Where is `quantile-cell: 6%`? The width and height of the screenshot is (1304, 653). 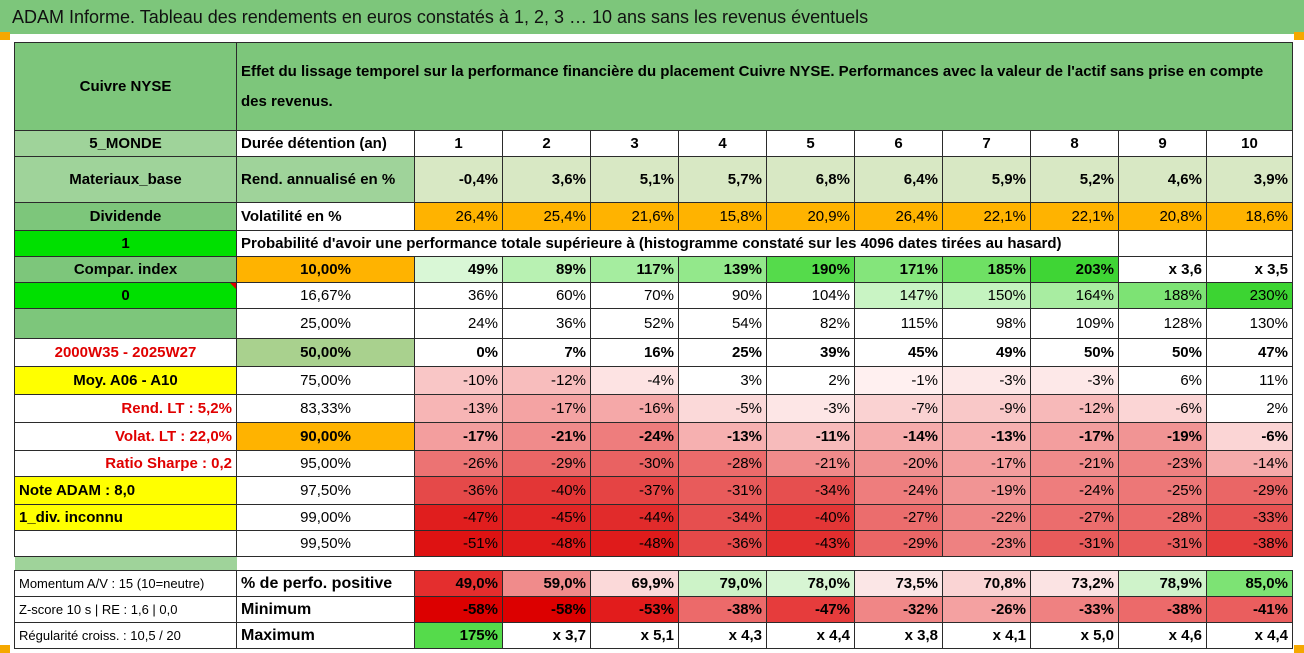 quantile-cell: 6% is located at coordinates (1162, 380).